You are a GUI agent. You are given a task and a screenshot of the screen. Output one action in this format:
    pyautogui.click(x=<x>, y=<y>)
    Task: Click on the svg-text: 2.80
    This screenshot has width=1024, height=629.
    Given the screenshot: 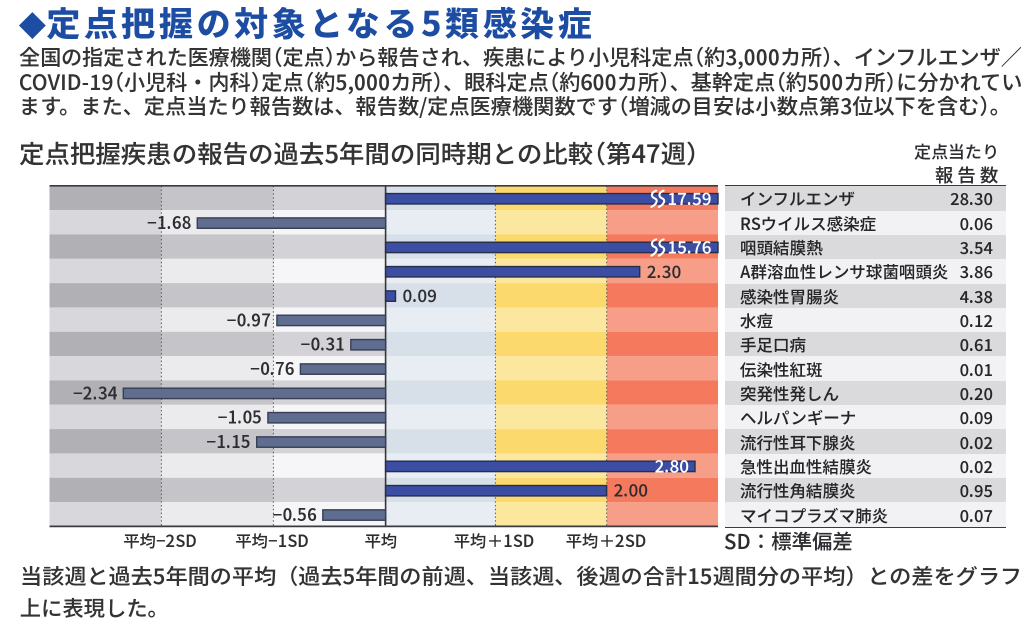 What is the action you would take?
    pyautogui.click(x=672, y=464)
    